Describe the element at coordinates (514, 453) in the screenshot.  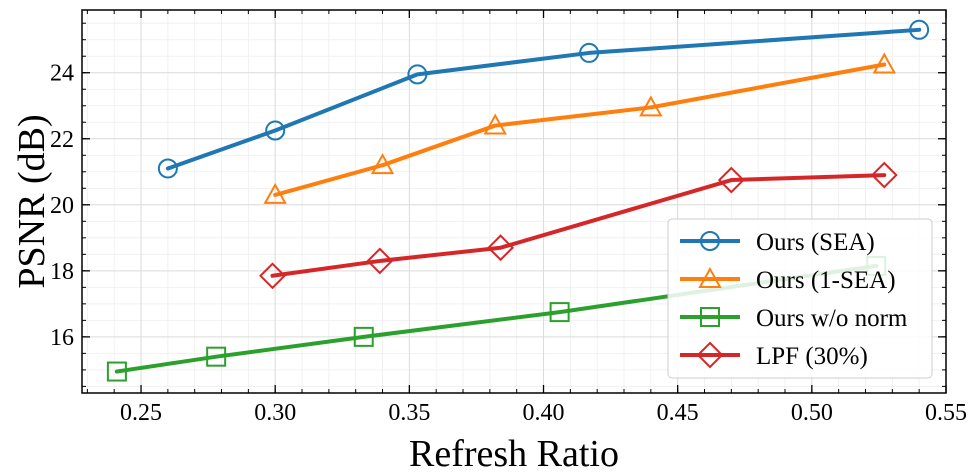
I see `x-axis-label: Refresh Ratio` at that location.